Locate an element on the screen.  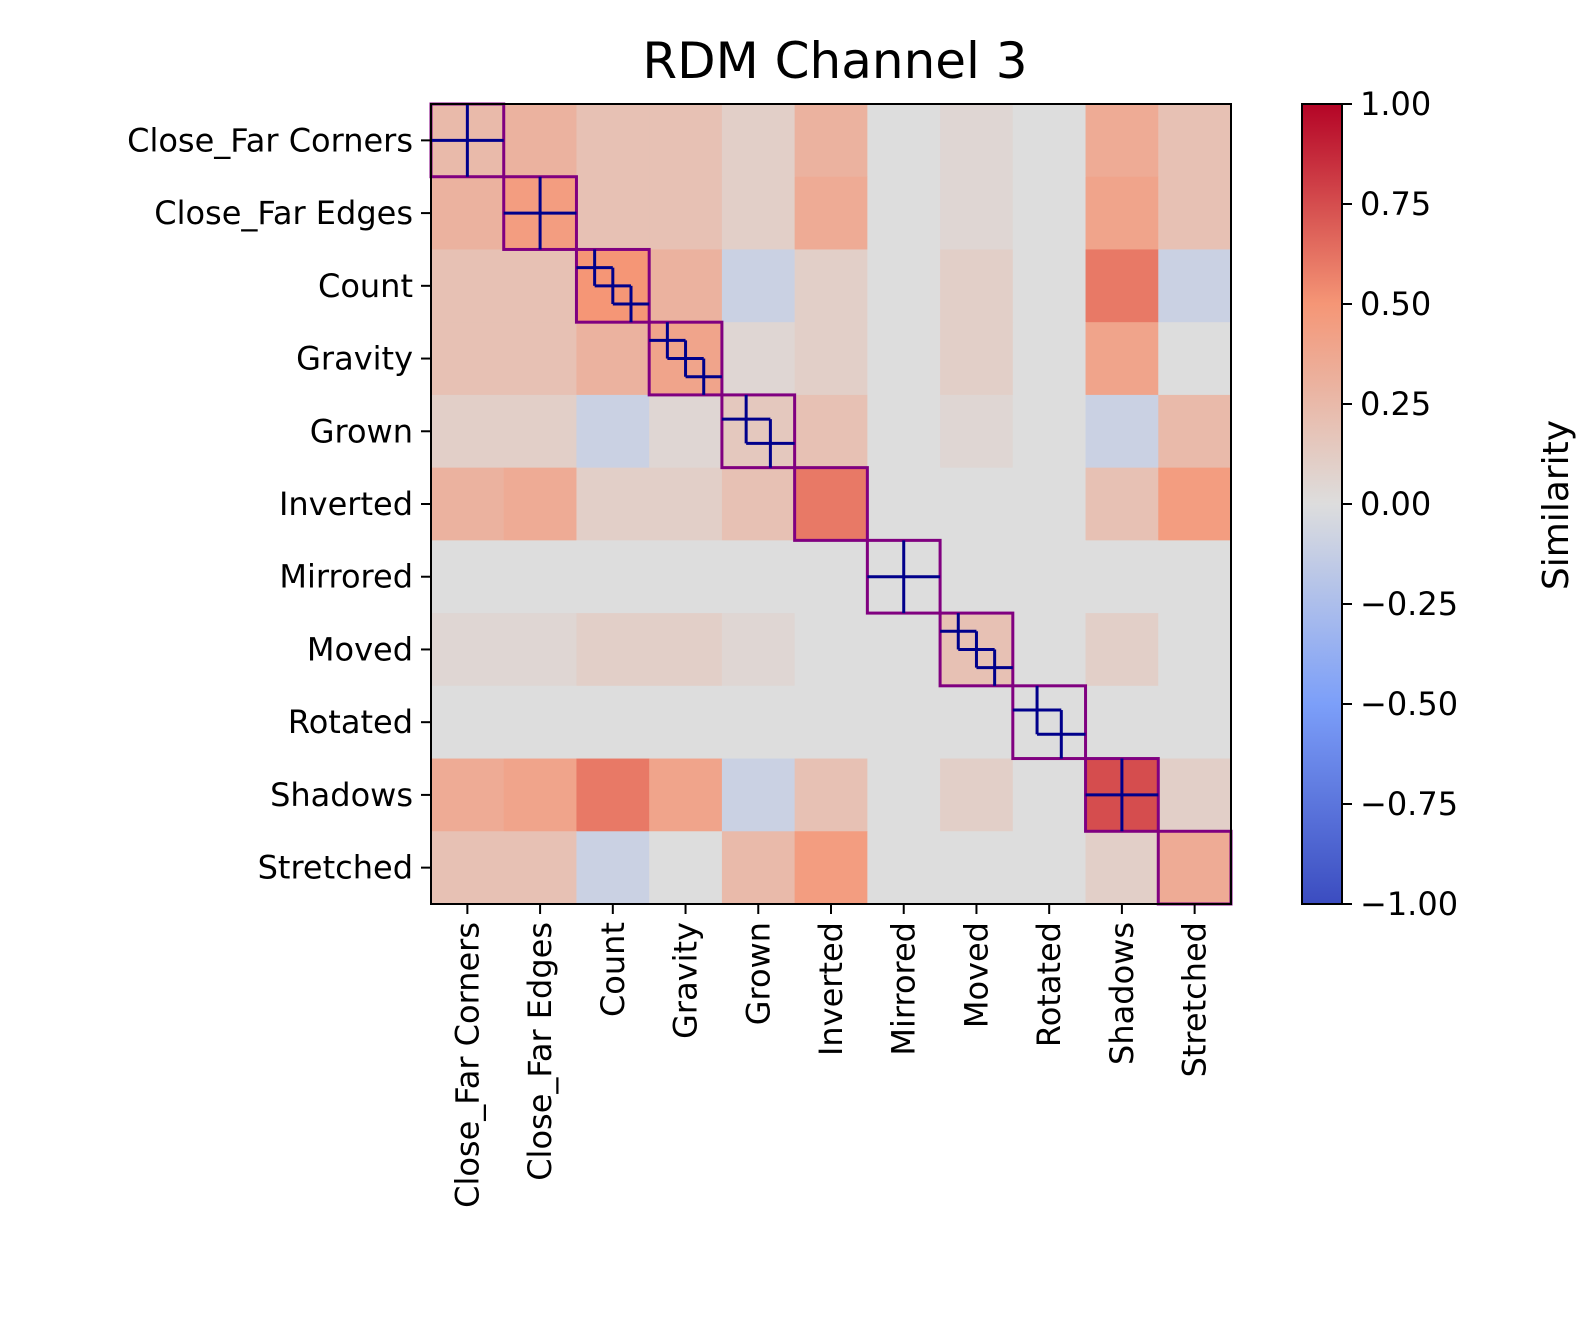
colorbar-tick-label: −1.00 is located at coordinates (1409, 904).